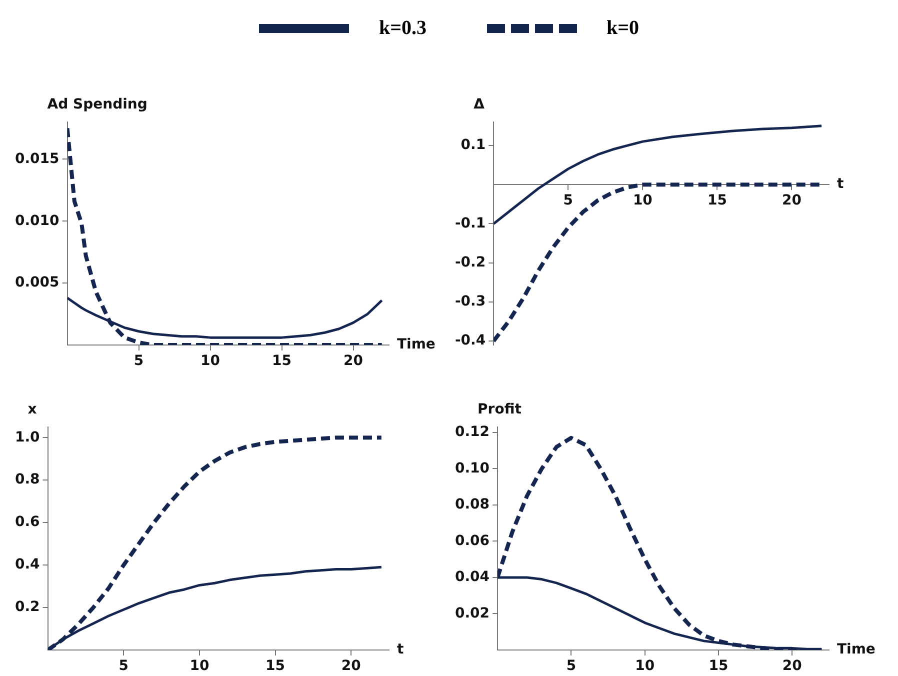 The height and width of the screenshot is (676, 898). Describe the element at coordinates (479, 104) in the screenshot. I see `y-axis-title: Δ` at that location.